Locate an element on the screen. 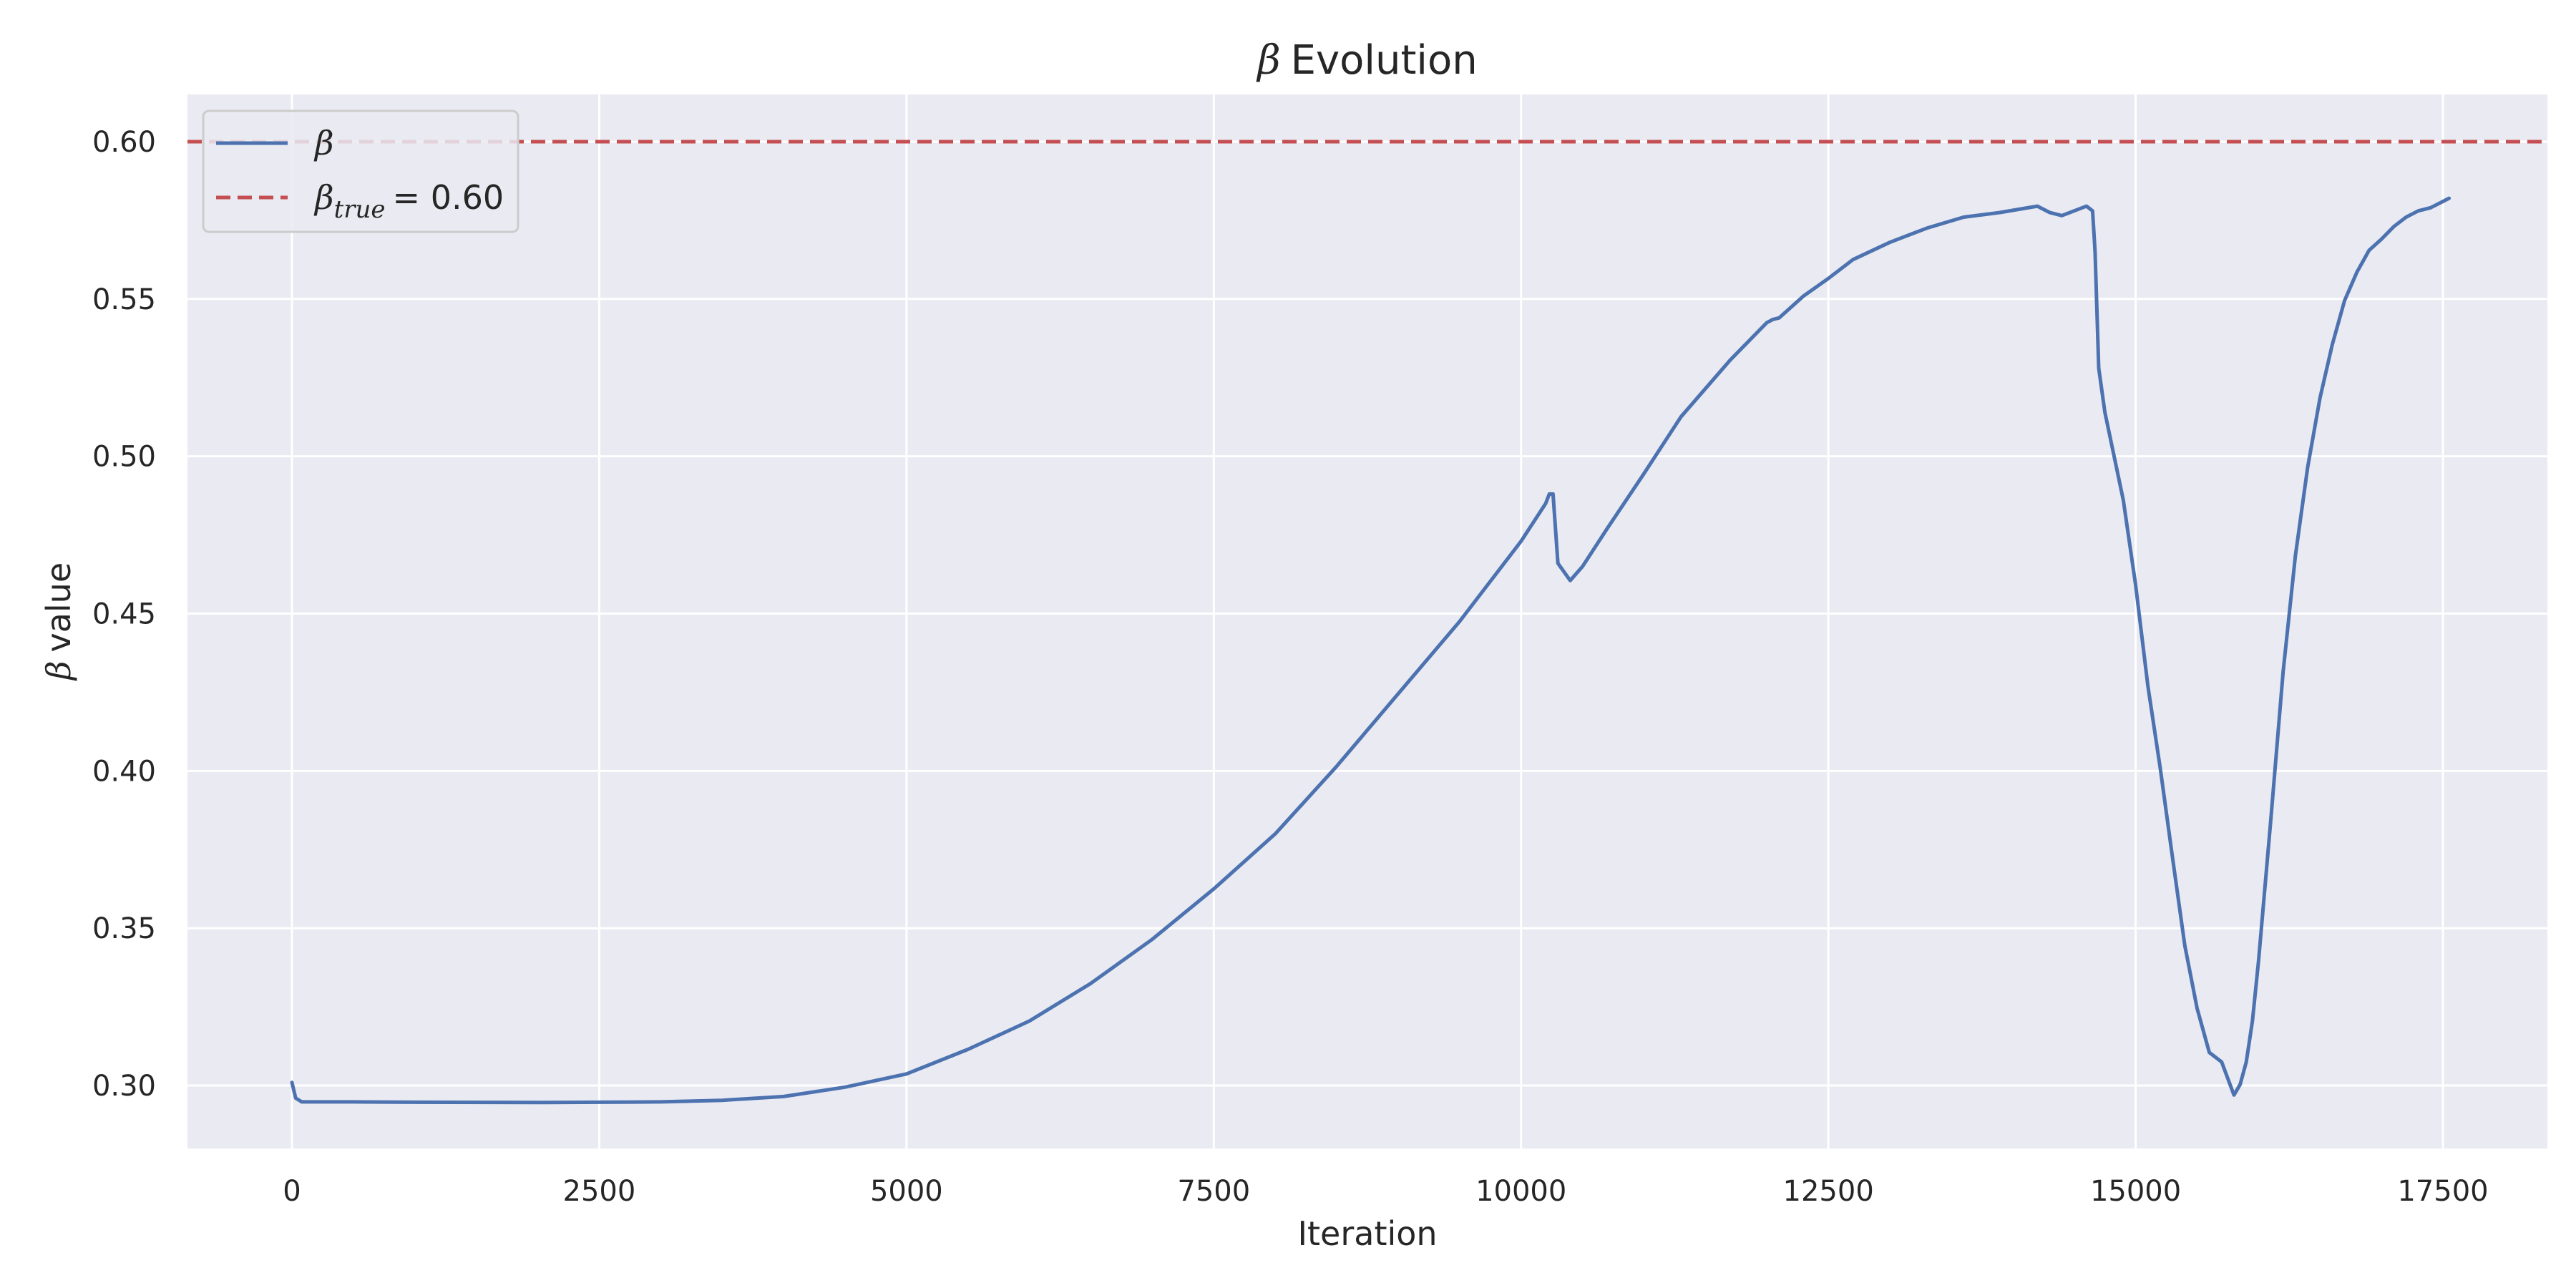  legend: β βtrue = 0.60 is located at coordinates (360, 171).